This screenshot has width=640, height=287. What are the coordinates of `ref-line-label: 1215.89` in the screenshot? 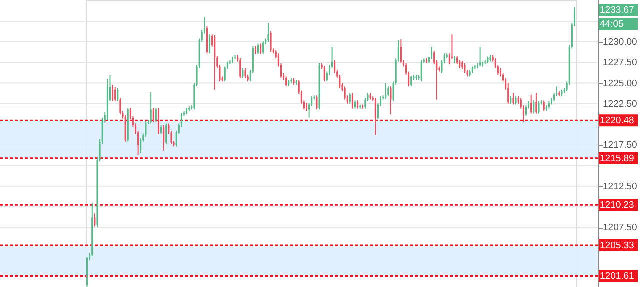 It's located at (617, 158).